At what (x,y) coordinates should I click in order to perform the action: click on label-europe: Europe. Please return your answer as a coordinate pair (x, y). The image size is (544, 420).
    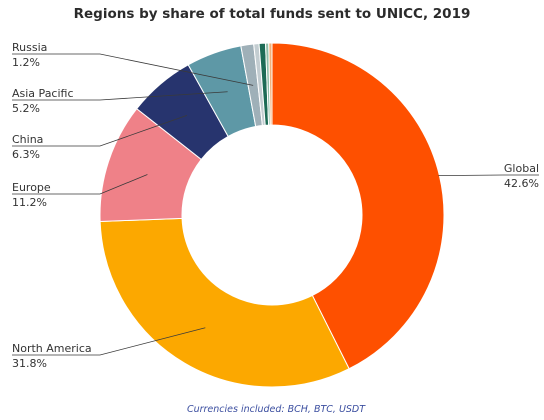
    Looking at the image, I should click on (31, 187).